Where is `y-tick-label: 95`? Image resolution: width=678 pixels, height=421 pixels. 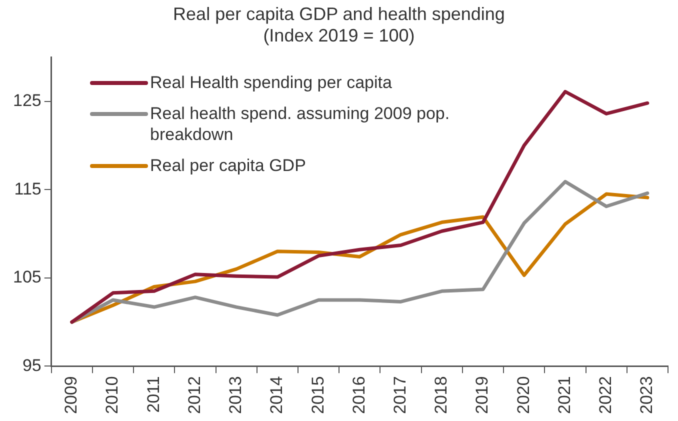
y-tick-label: 95 is located at coordinates (32, 365).